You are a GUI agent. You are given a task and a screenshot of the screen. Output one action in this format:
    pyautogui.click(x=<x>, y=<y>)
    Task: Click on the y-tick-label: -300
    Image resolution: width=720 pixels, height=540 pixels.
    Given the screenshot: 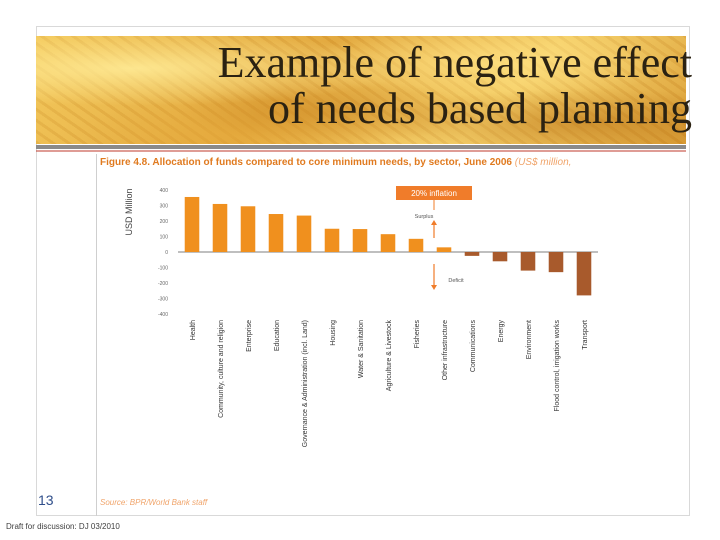 What is the action you would take?
    pyautogui.click(x=163, y=300)
    